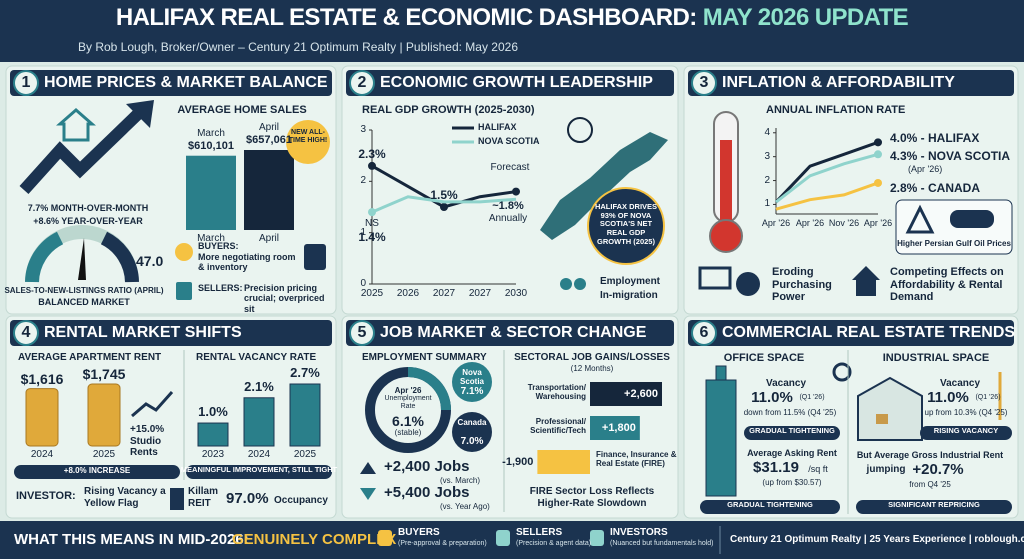 The height and width of the screenshot is (559, 1024). Describe the element at coordinates (26, 332) in the screenshot. I see `panel-number: 4` at that location.